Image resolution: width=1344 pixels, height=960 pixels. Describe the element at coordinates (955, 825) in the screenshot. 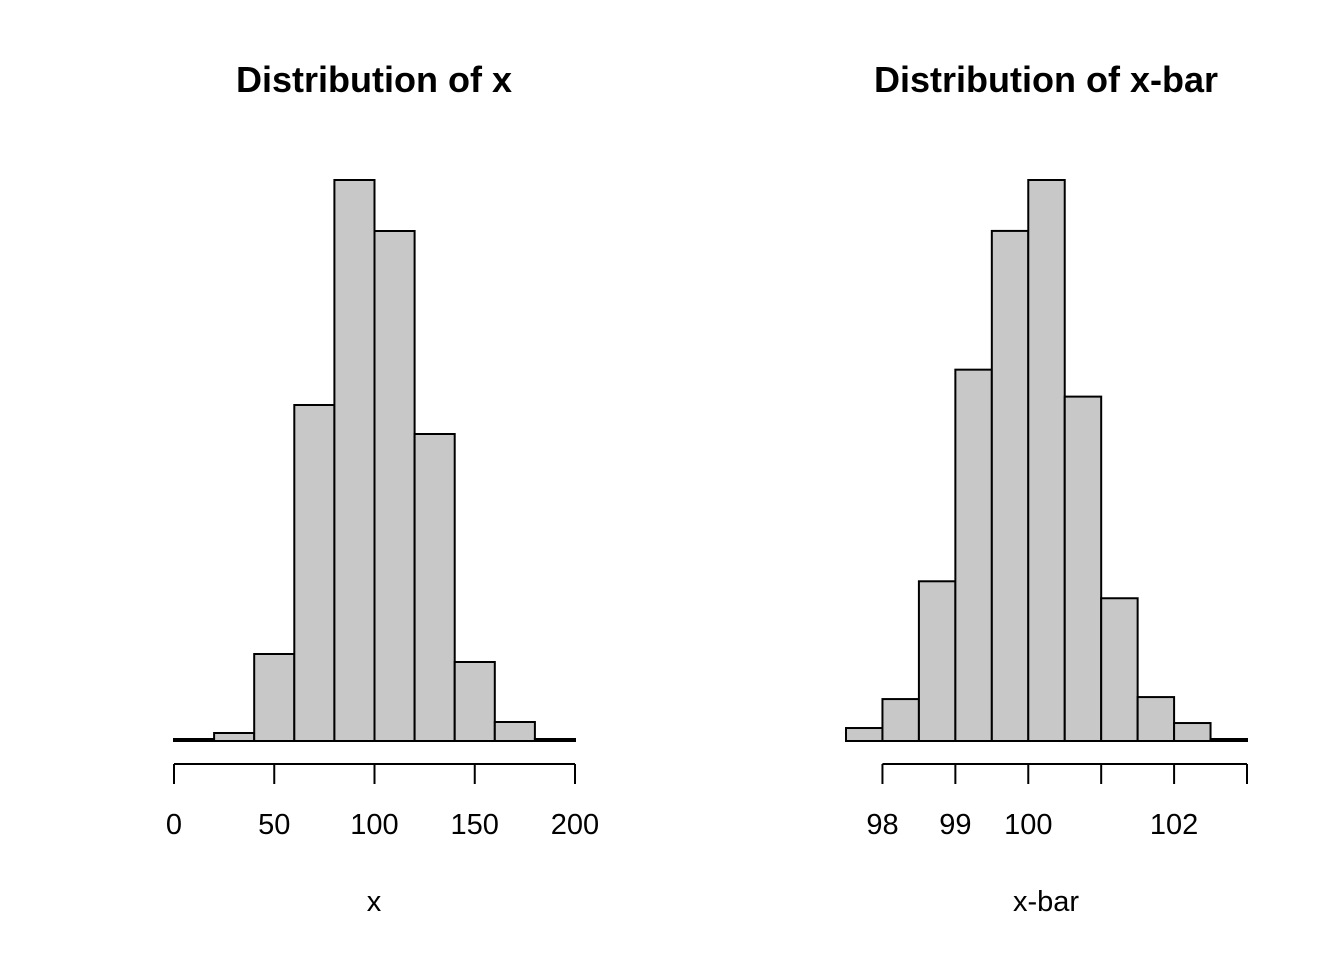

I see `x-tick-label: 99` at that location.